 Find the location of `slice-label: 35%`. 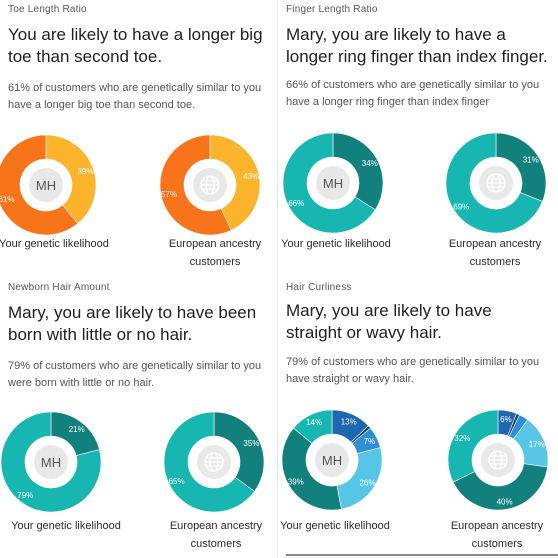

slice-label: 35% is located at coordinates (251, 443).